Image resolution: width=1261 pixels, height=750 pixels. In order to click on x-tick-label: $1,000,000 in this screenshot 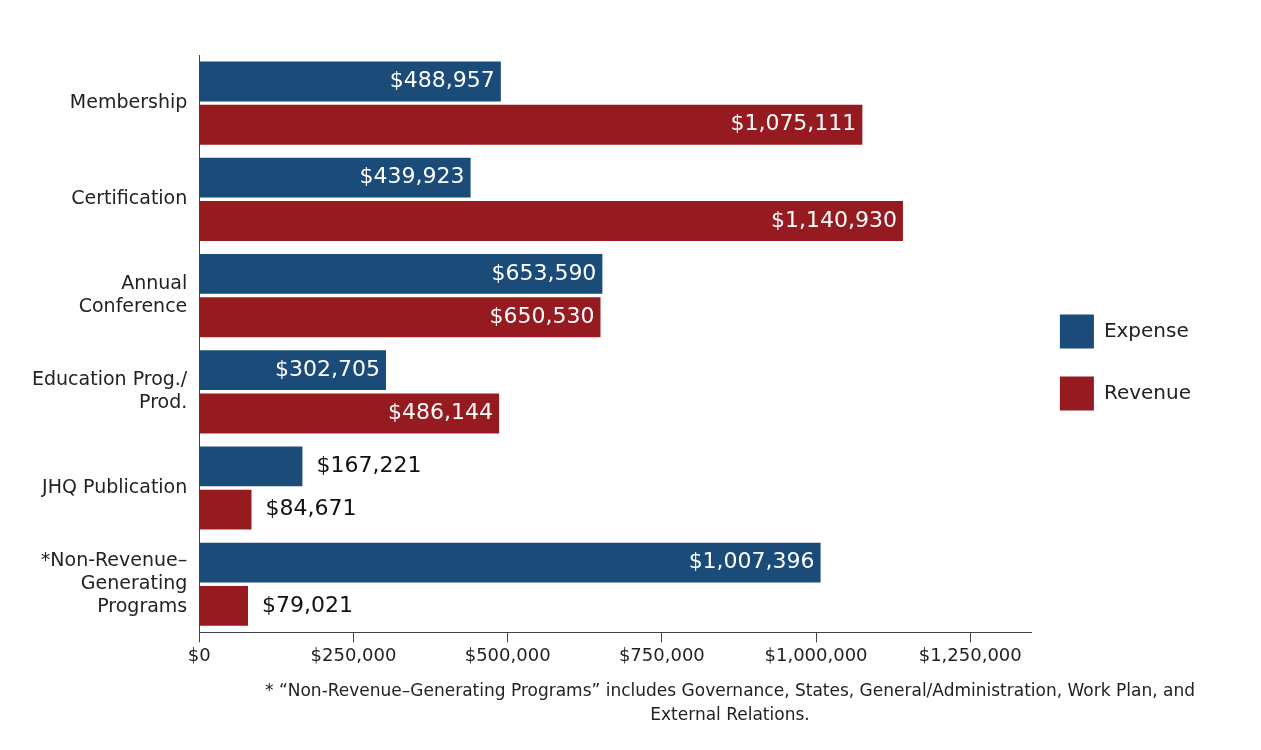, I will do `click(816, 654)`.